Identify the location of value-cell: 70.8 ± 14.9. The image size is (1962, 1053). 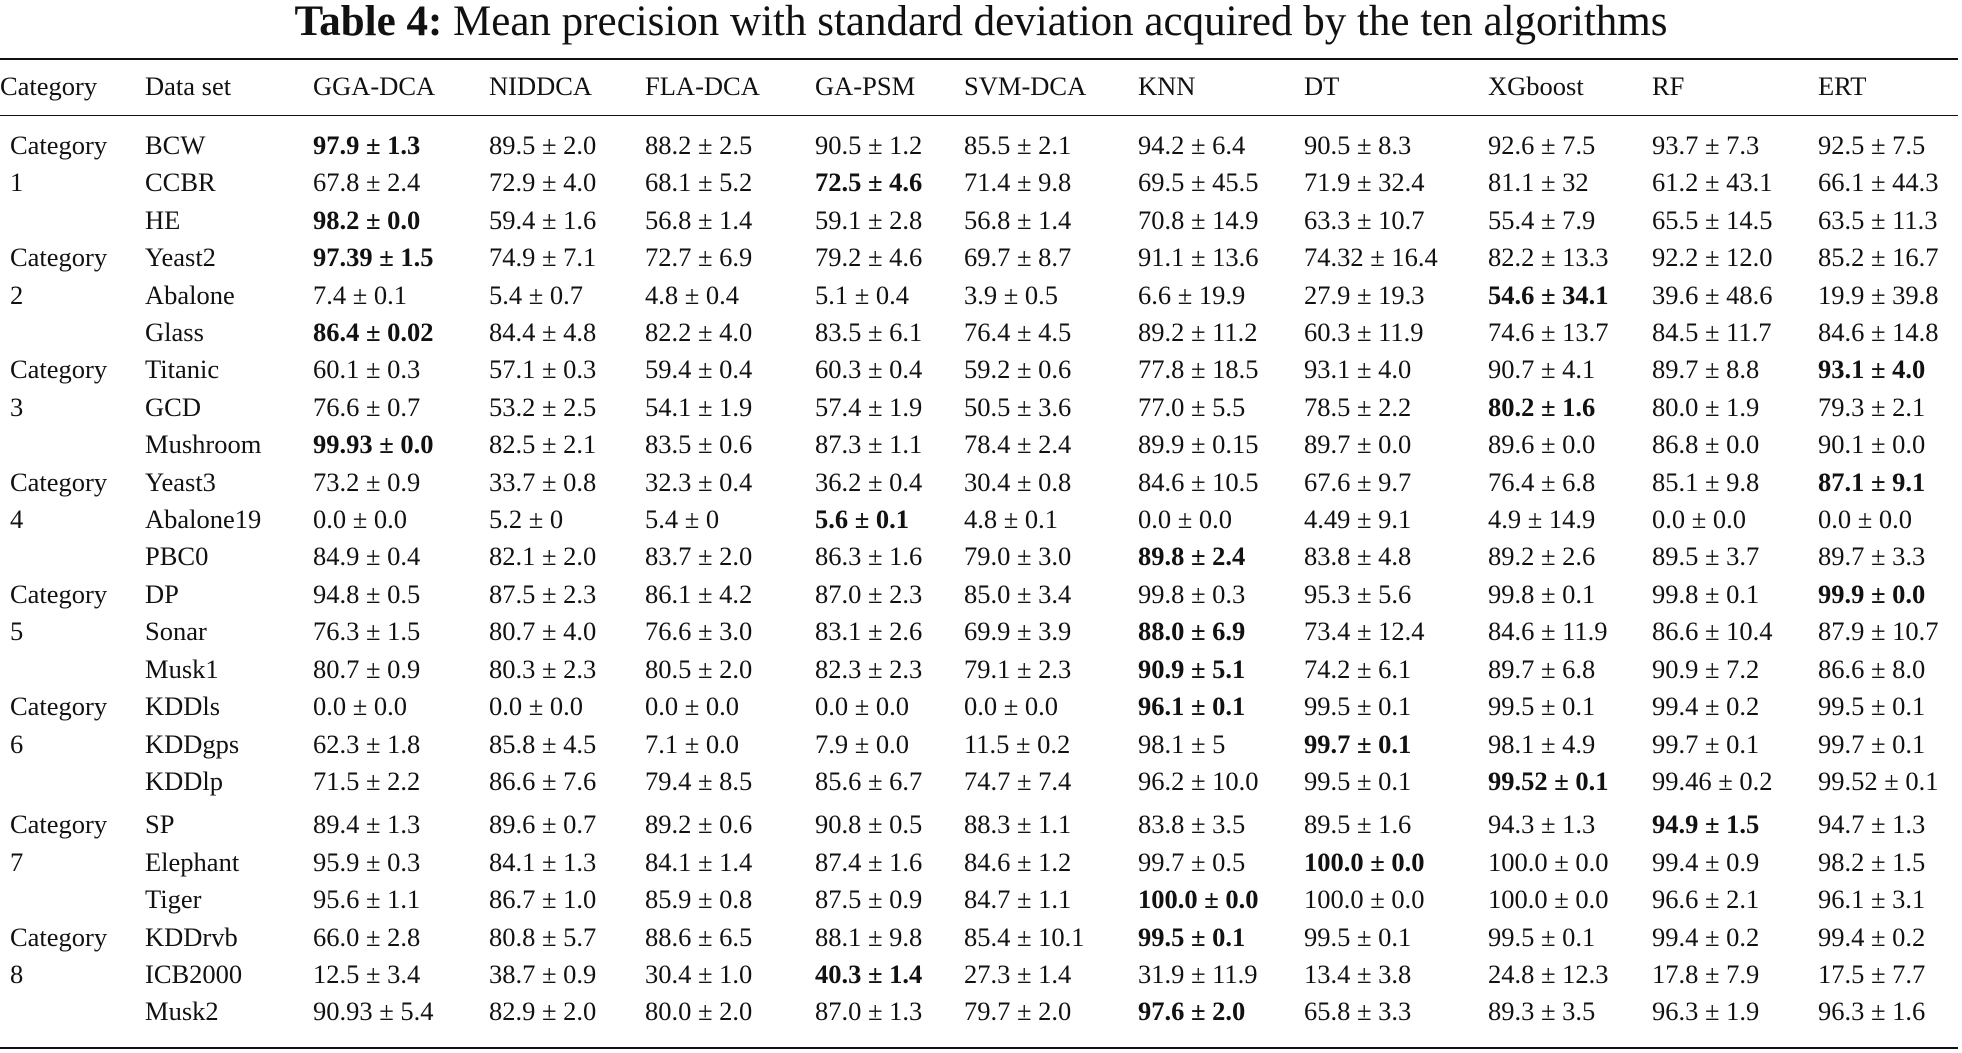
(1198, 219).